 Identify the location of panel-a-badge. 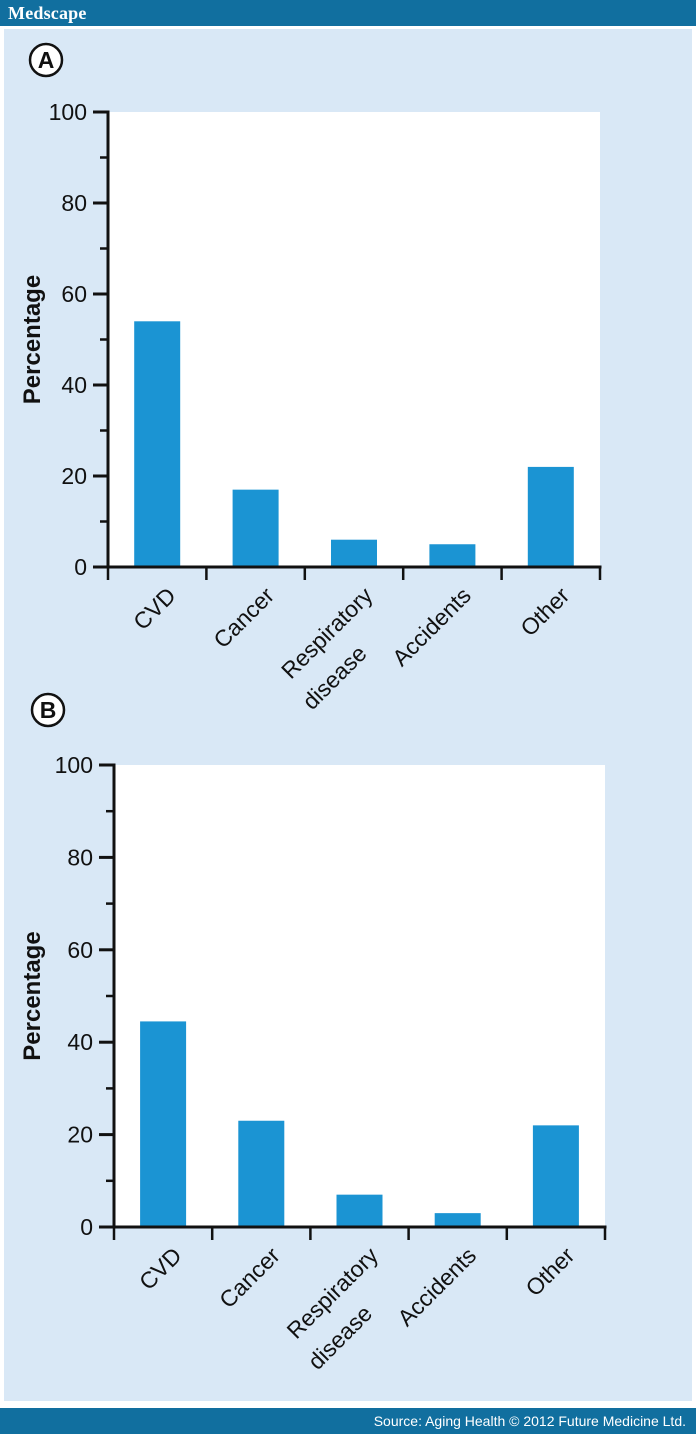
(46, 60).